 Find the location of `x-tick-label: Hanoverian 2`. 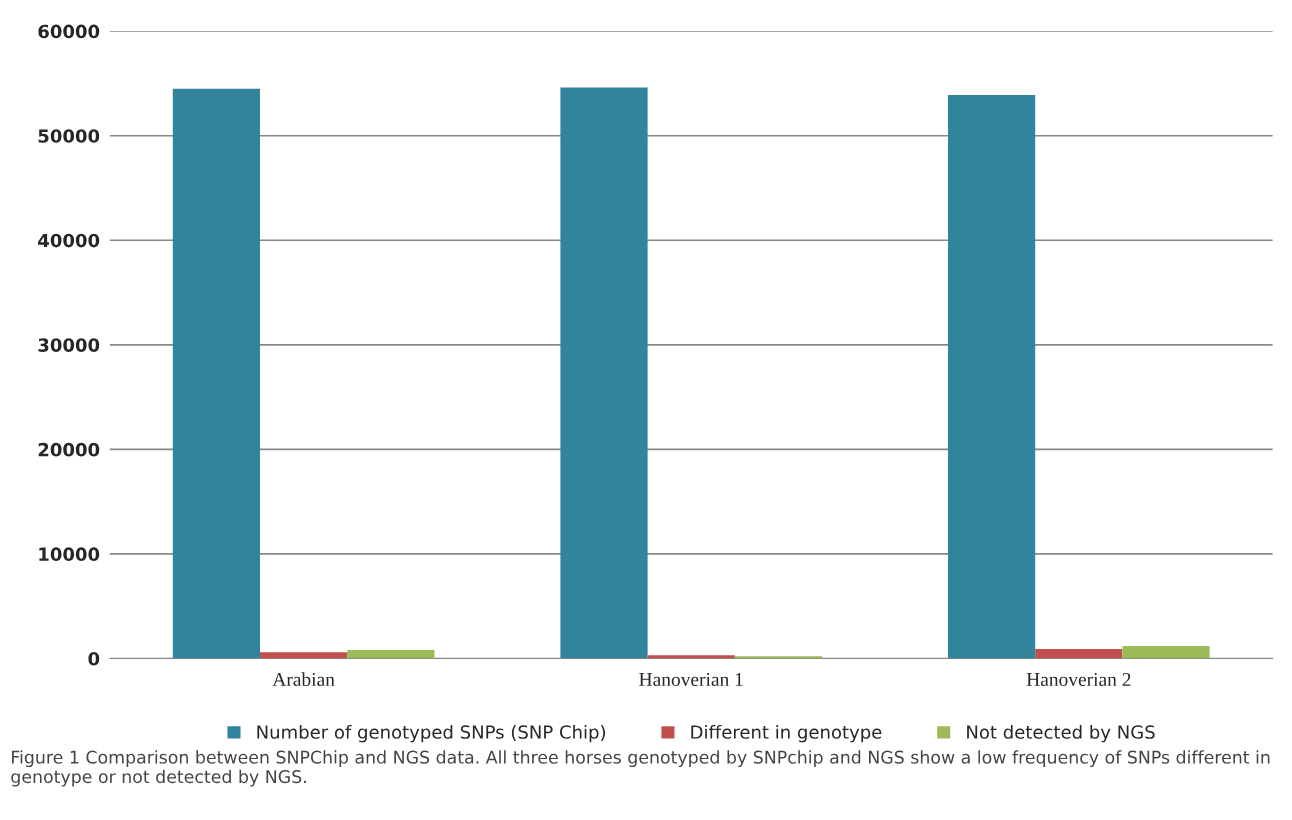

x-tick-label: Hanoverian 2 is located at coordinates (1078, 679).